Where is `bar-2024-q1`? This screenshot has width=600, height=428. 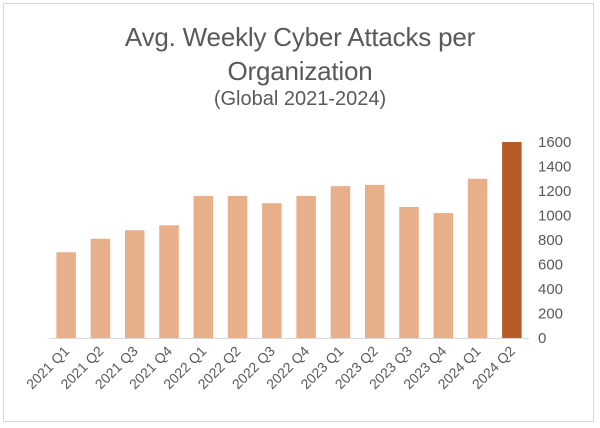 bar-2024-q1 is located at coordinates (477, 258).